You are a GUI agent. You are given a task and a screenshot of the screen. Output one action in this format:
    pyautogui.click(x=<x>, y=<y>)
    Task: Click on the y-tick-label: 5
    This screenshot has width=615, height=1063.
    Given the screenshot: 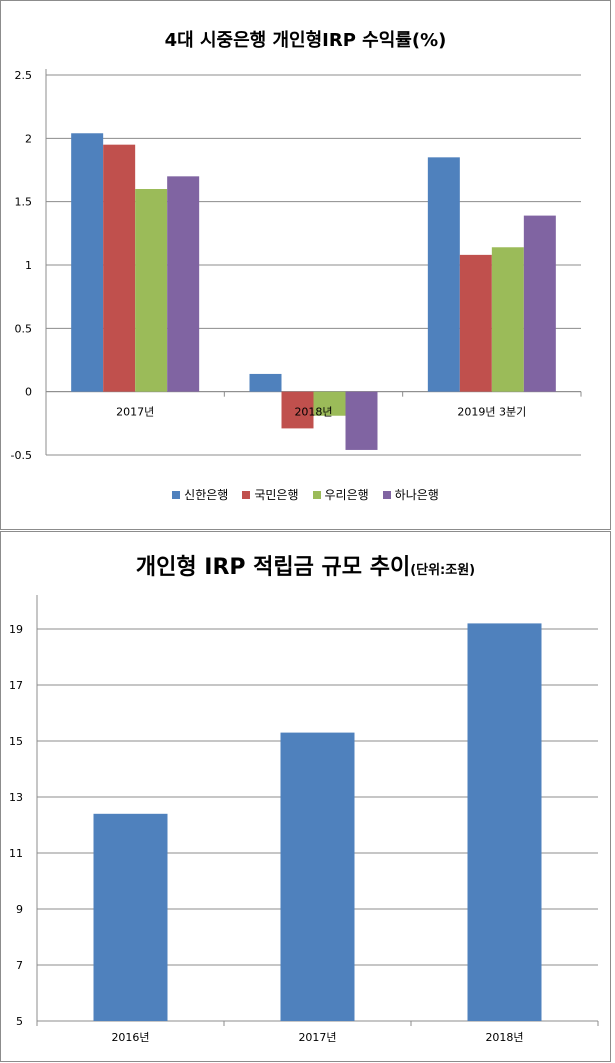 What is the action you would take?
    pyautogui.click(x=19, y=1021)
    